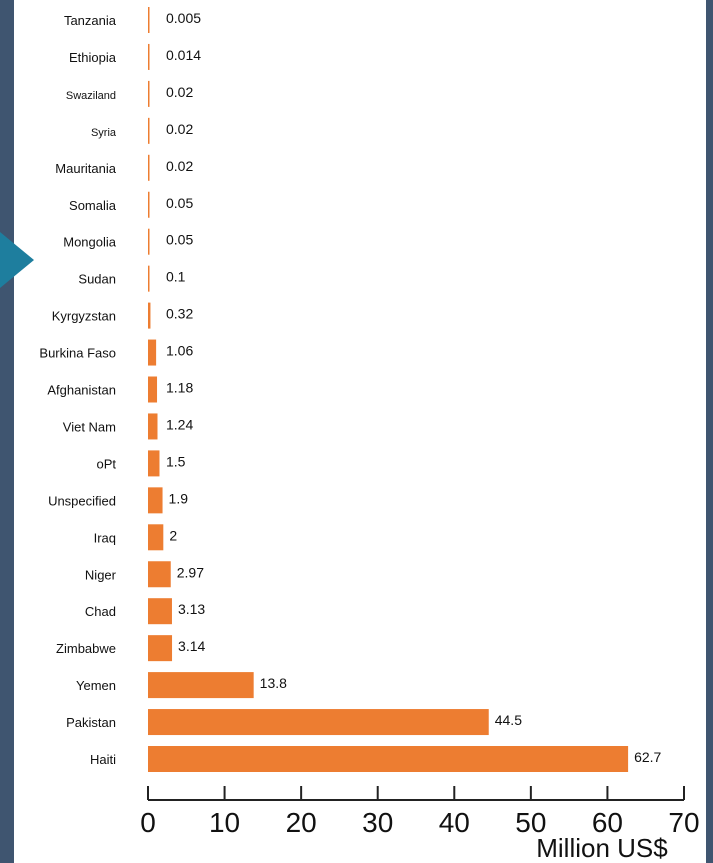 Image resolution: width=713 pixels, height=863 pixels. Describe the element at coordinates (179, 498) in the screenshot. I see `data-label: 1.9` at that location.